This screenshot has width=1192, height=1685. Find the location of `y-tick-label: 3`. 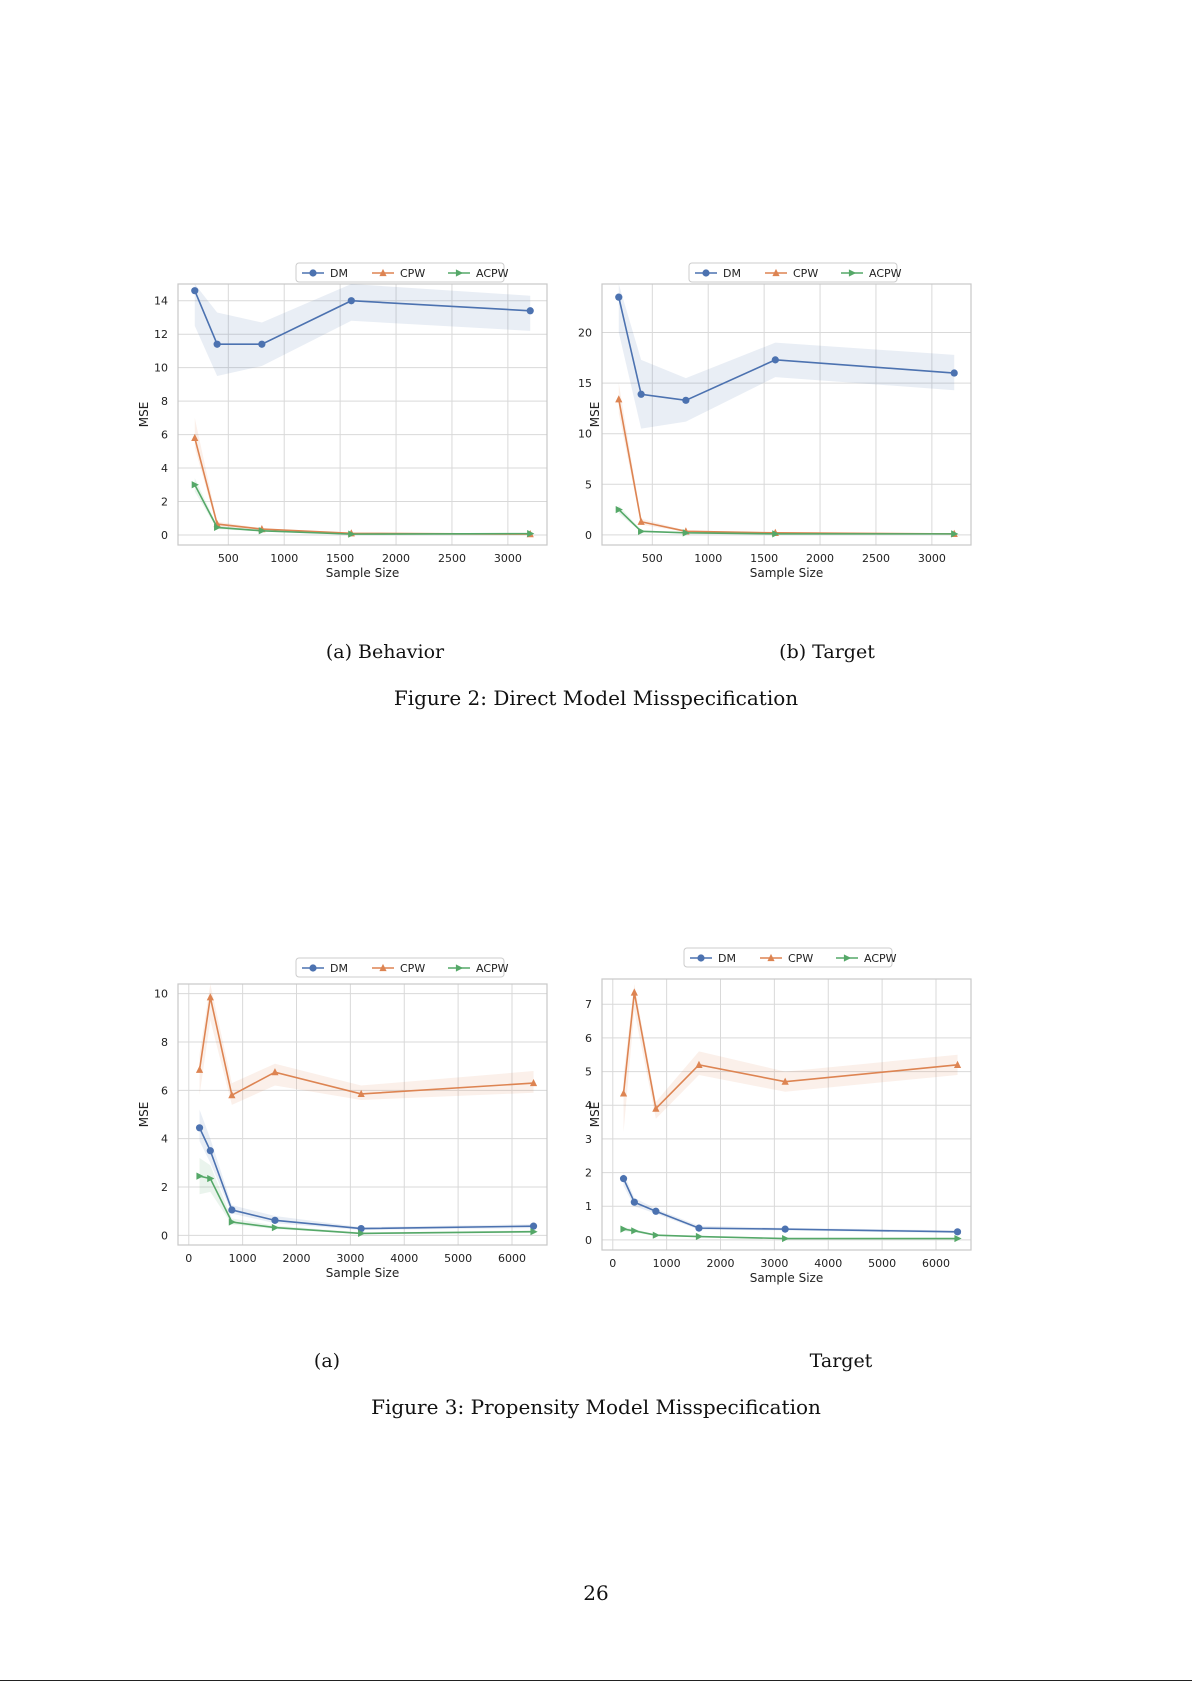

y-tick-label: 3 is located at coordinates (588, 1139).